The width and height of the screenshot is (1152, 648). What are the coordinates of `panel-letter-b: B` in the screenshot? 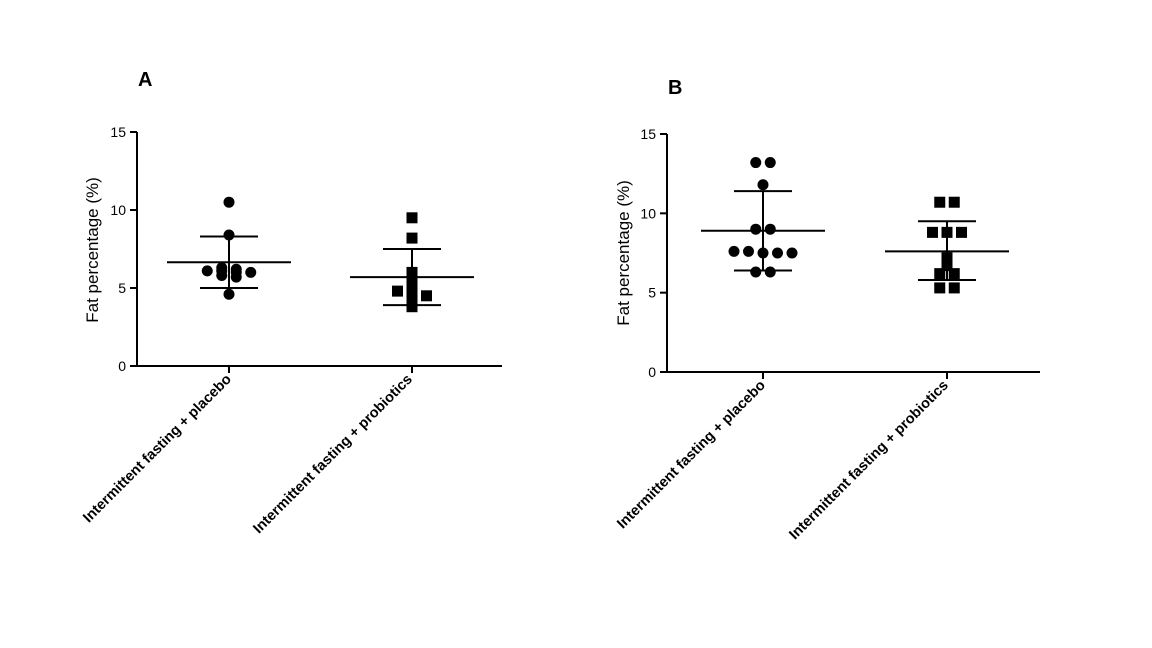 It's located at (675, 88).